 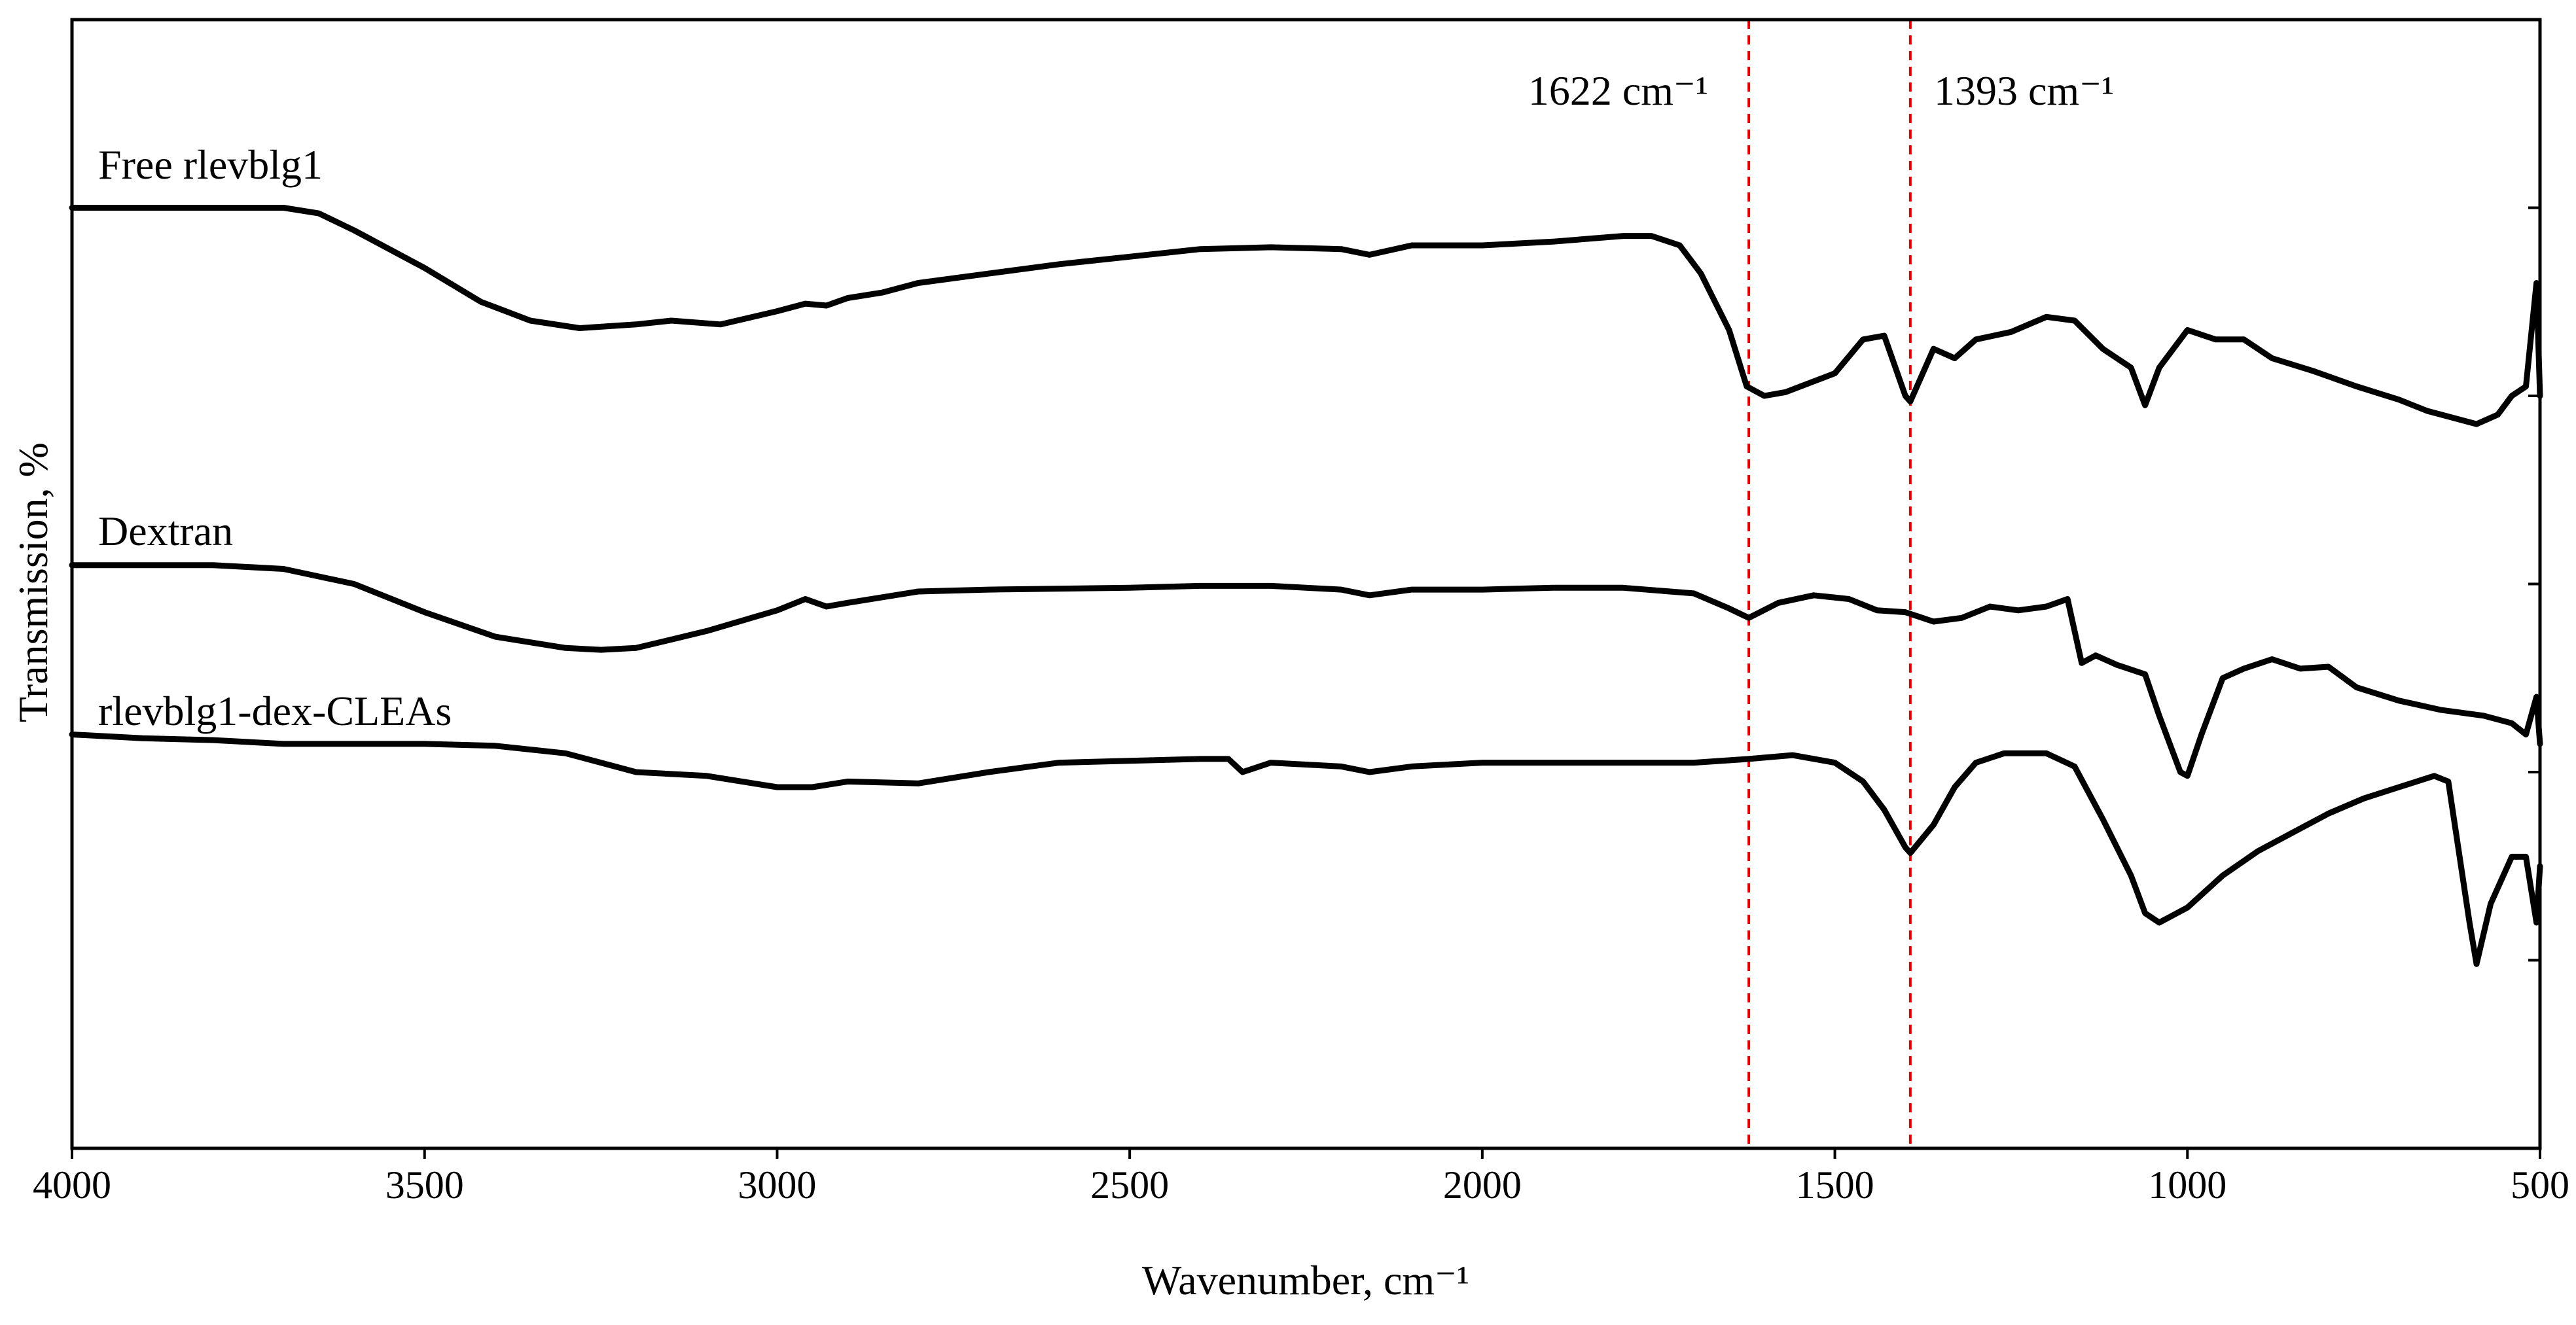 I want to click on x-tick-label-1500: 1500, so click(x=1835, y=1185).